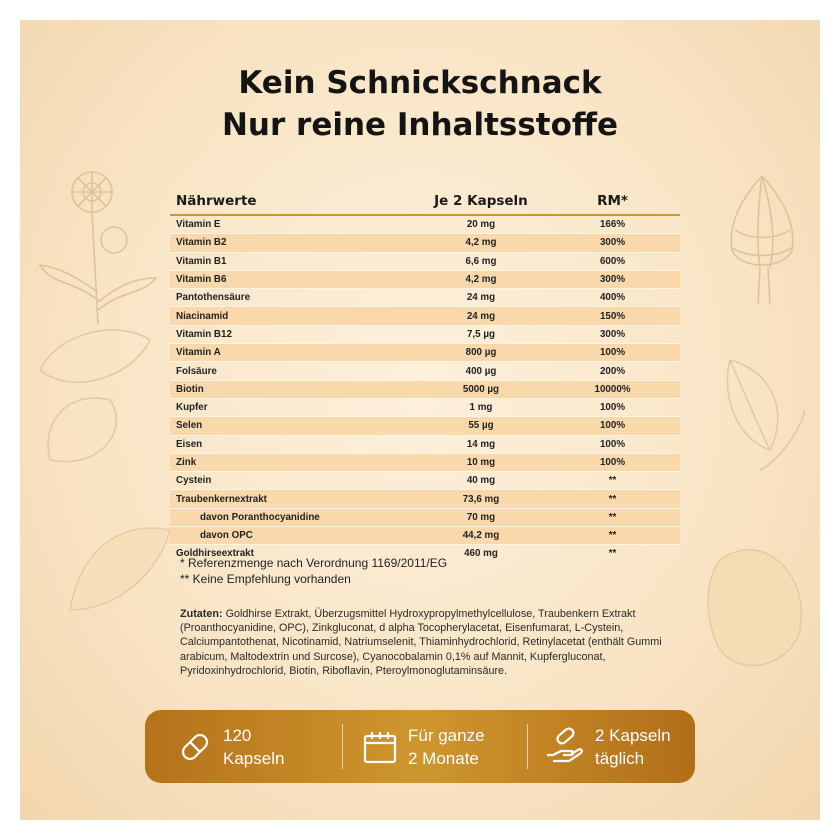 This screenshot has height=840, width=840. What do you see at coordinates (612, 371) in the screenshot?
I see `nutrient-rm: 200%` at bounding box center [612, 371].